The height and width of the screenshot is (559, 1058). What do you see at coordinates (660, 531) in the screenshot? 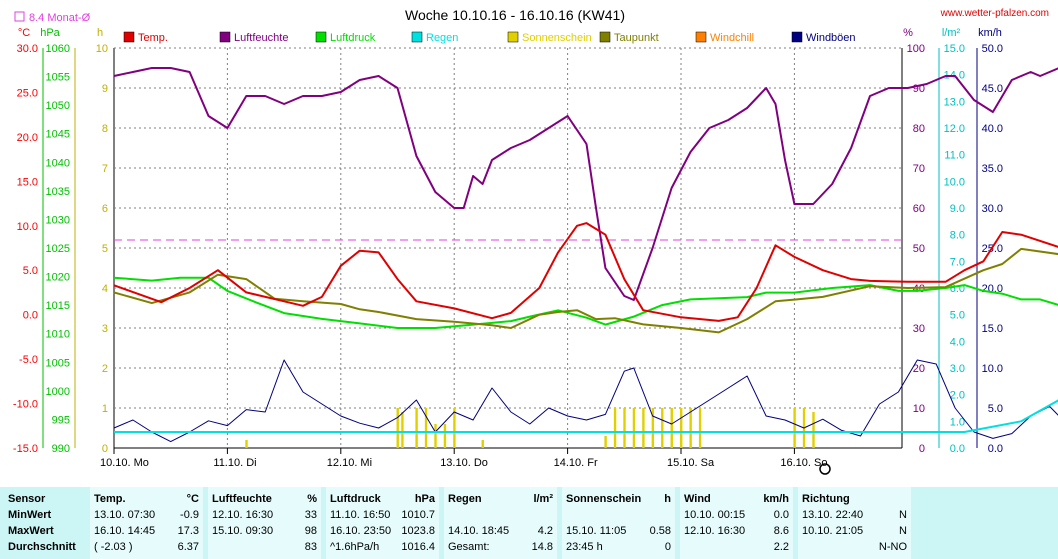
I see `summary-sunshine-value: 0.58` at bounding box center [660, 531].